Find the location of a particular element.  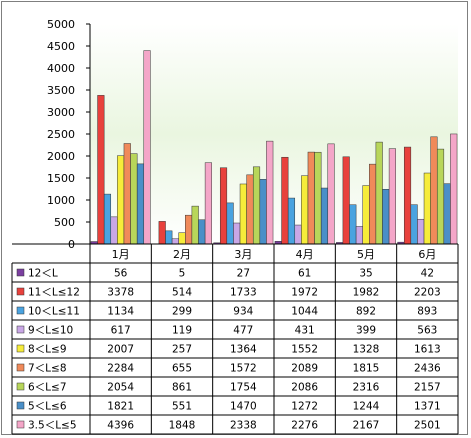

x-tick-label: 1月 is located at coordinates (121, 254).